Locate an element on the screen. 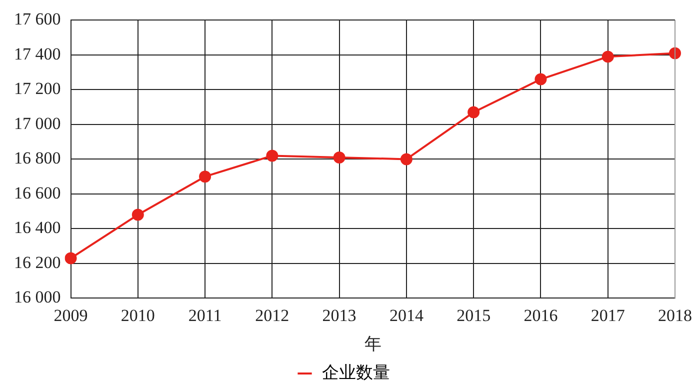 This screenshot has width=700, height=392. x-tick-label: 2010 is located at coordinates (137, 315).